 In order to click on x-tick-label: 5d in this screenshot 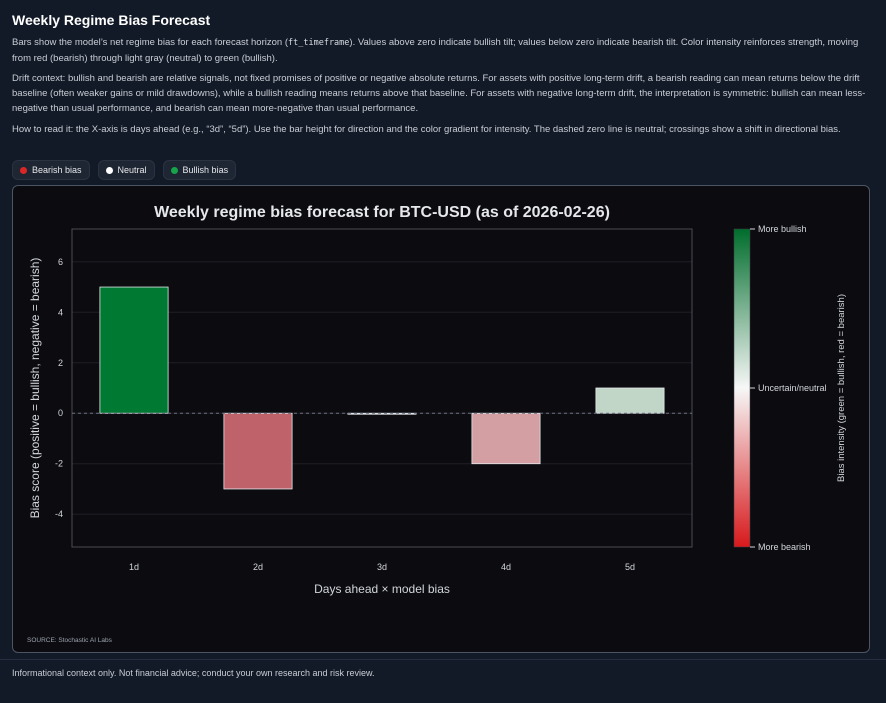, I will do `click(630, 567)`.